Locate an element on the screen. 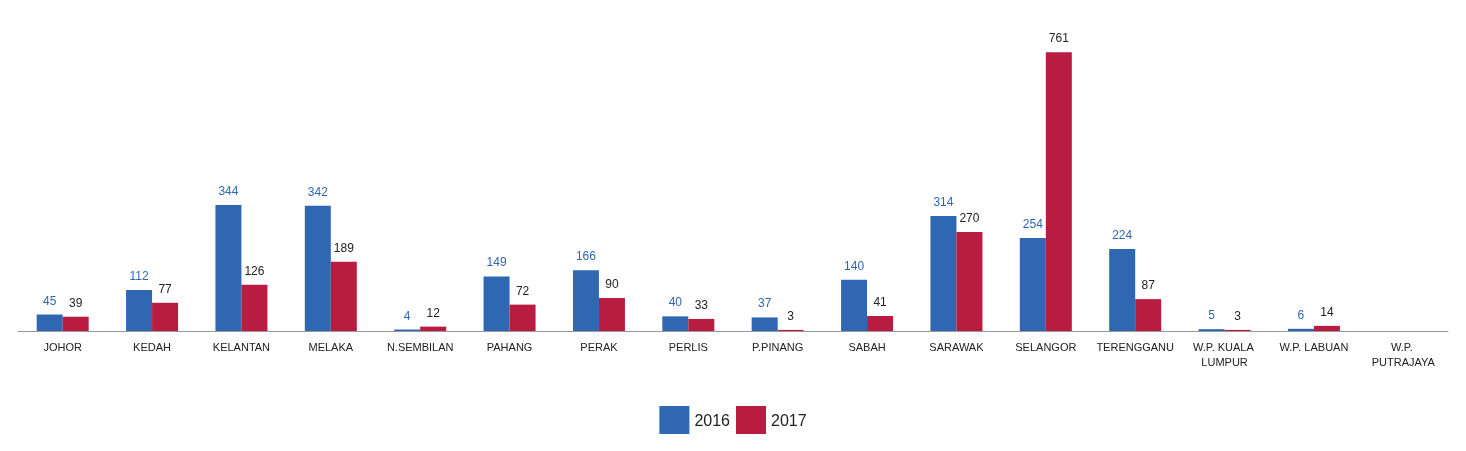 This screenshot has height=451, width=1466. data-label: 40 is located at coordinates (675, 302).